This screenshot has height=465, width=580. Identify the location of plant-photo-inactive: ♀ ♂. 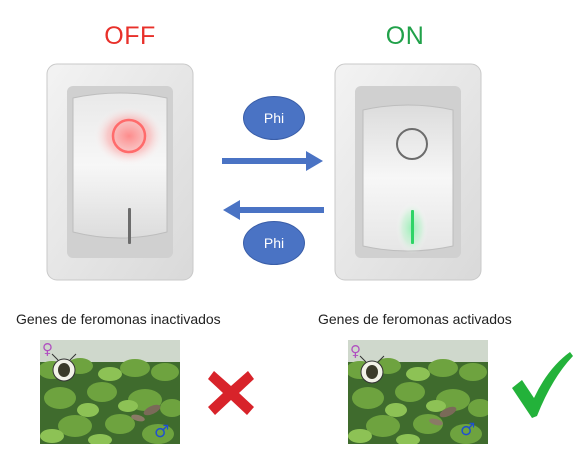
(110, 392).